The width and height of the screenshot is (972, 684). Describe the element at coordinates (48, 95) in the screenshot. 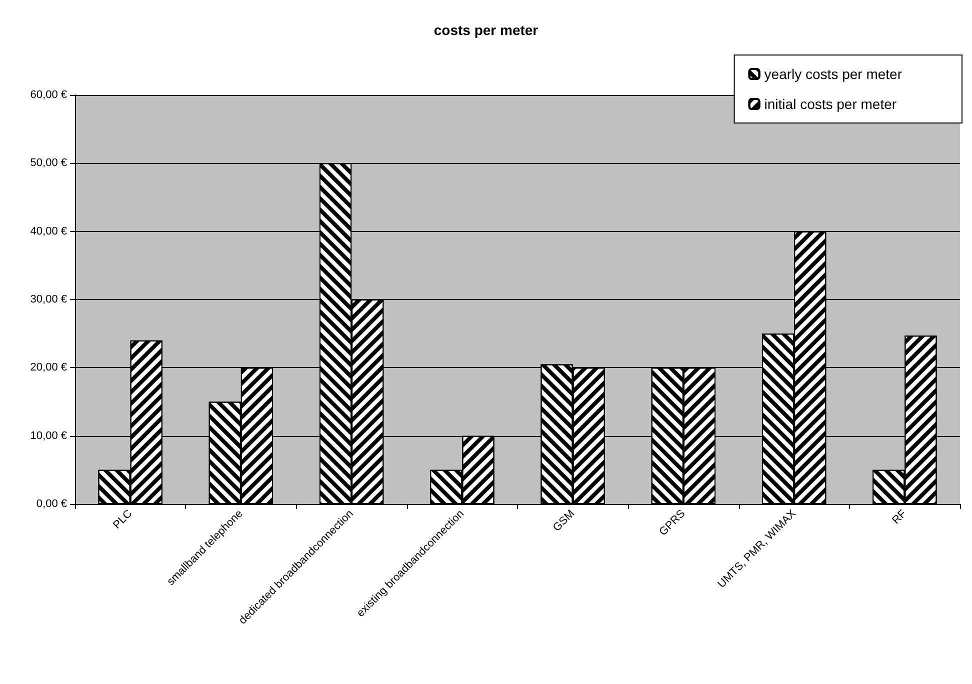

I see `y-tick-label: 60,00 €` at that location.